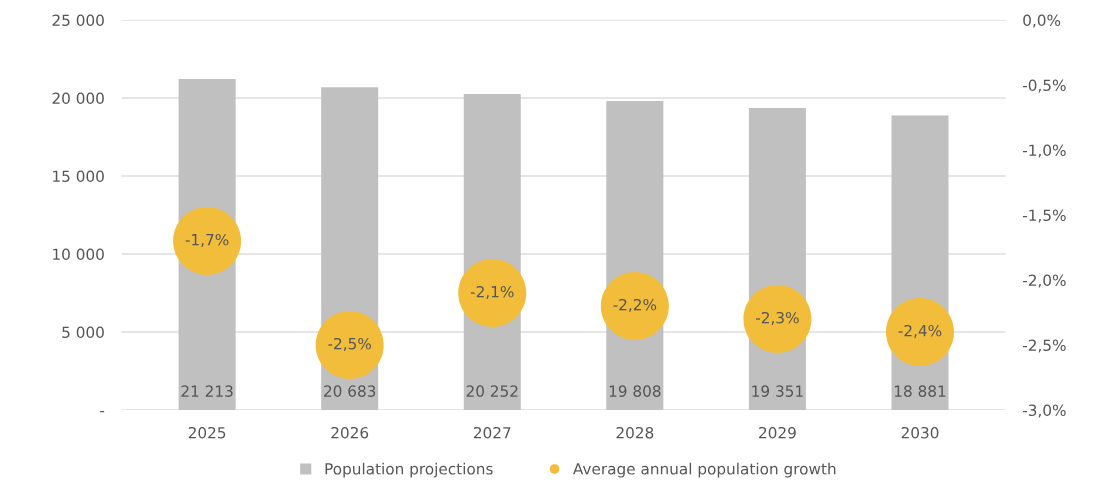 Image resolution: width=1105 pixels, height=500 pixels. What do you see at coordinates (635, 391) in the screenshot?
I see `data-label: 19 808` at bounding box center [635, 391].